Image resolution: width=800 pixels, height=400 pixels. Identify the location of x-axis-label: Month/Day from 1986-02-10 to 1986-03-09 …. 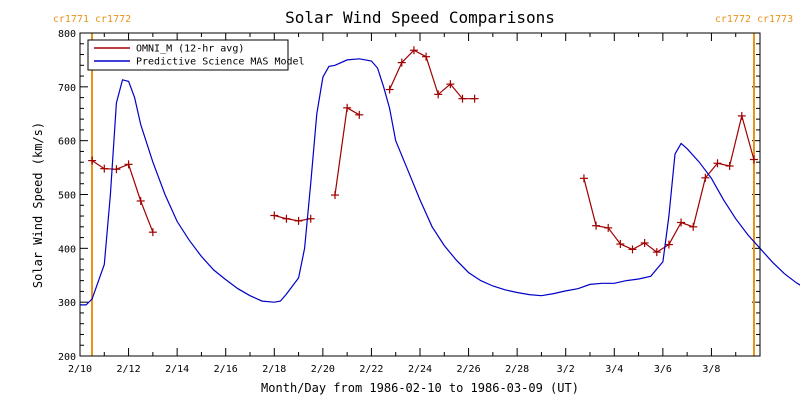
(420, 388).